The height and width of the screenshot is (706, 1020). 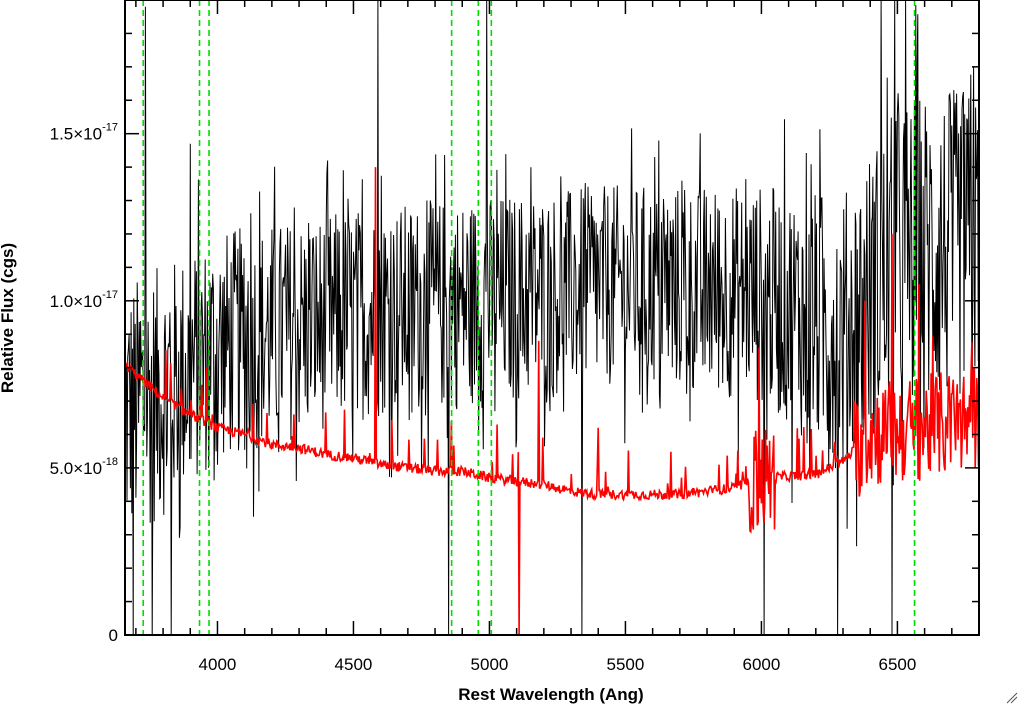 What do you see at coordinates (84, 467) in the screenshot?
I see `y-tick-label: 5.0×10⁻¹⁸` at bounding box center [84, 467].